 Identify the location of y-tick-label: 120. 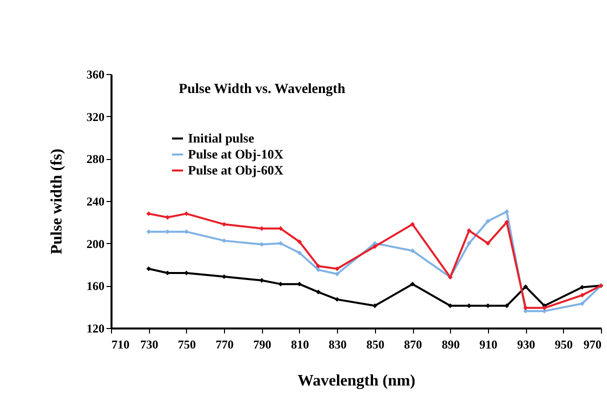
(95, 329).